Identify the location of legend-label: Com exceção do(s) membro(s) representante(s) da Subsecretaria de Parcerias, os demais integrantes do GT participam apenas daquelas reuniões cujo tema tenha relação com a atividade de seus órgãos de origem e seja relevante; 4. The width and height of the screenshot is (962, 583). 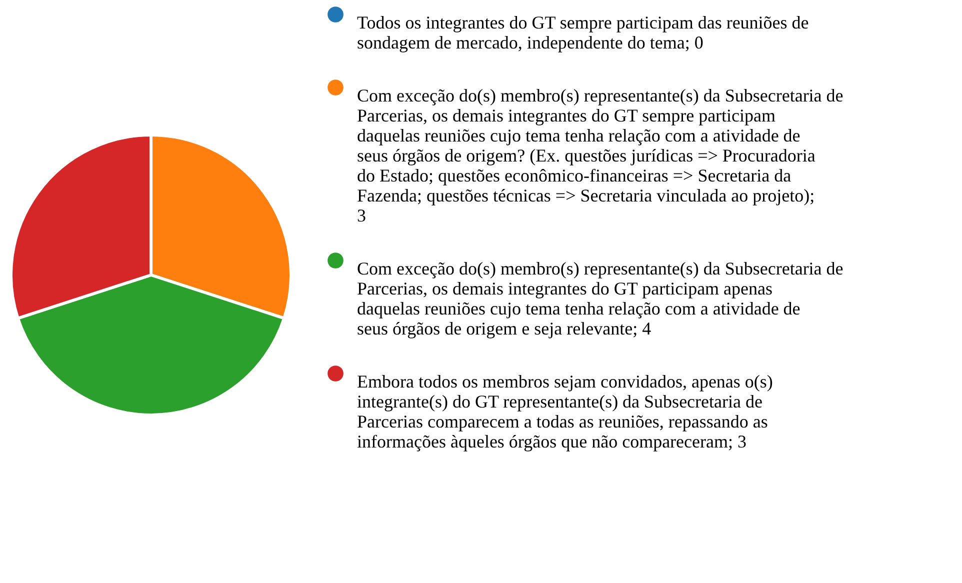
(600, 298).